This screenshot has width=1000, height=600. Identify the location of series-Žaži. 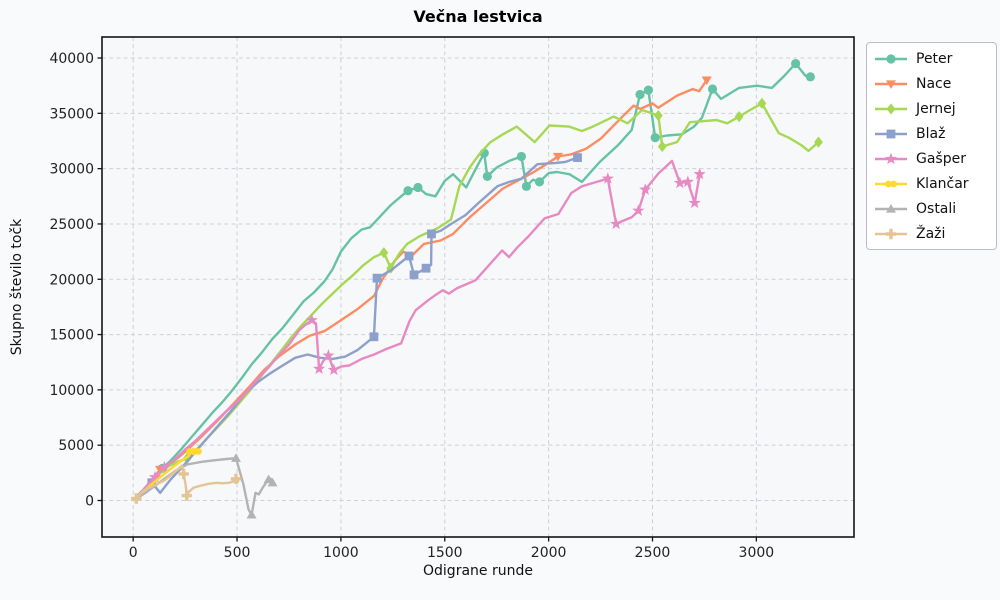
(186, 484).